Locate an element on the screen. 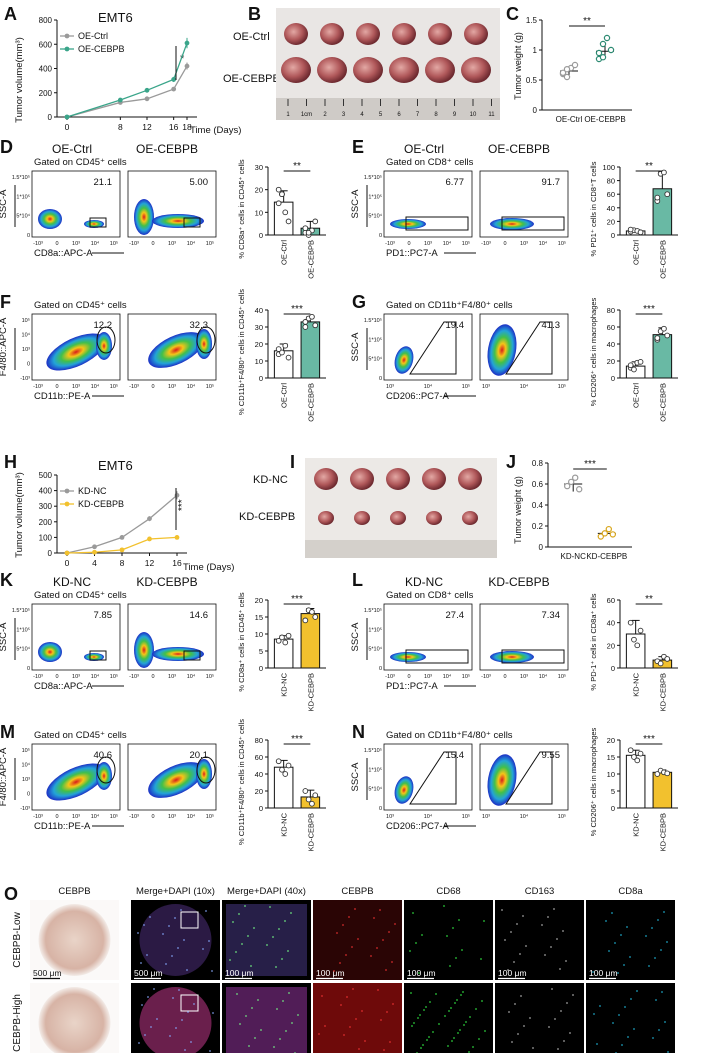 This screenshot has width=704, height=1053. gate-polygon is located at coordinates (529, 778).